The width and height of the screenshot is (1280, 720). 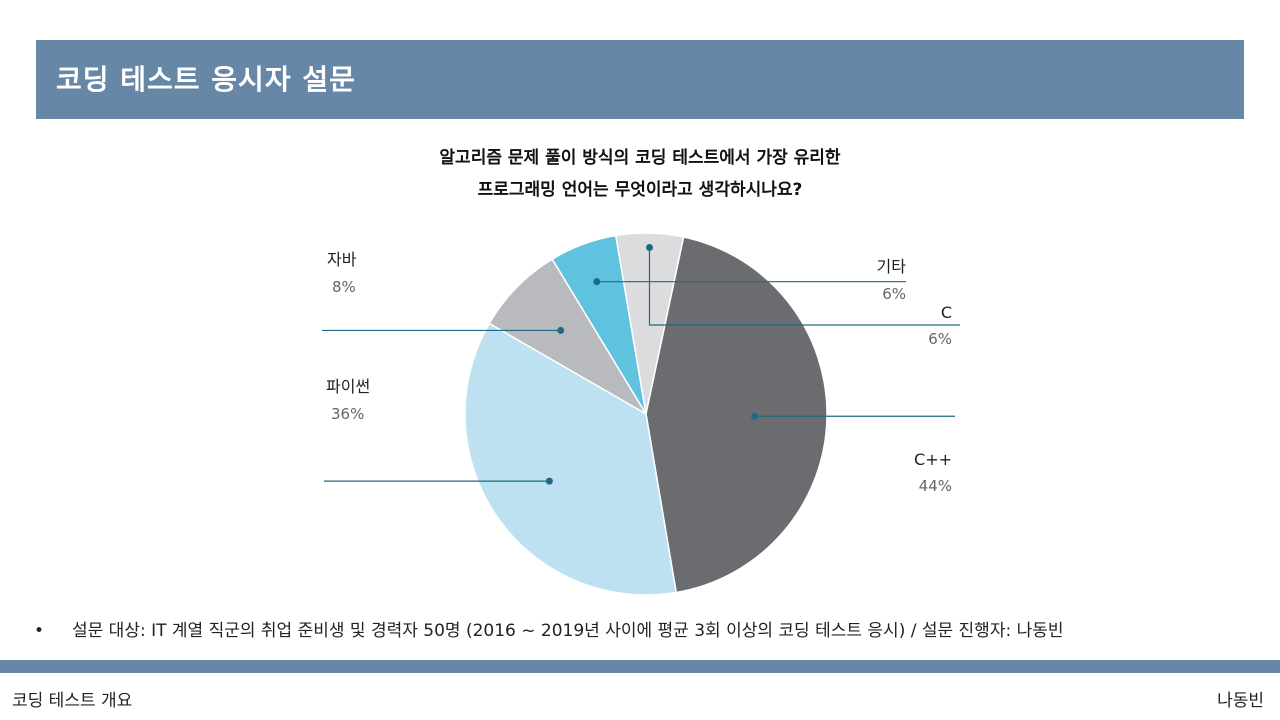 I want to click on label-other: 기타 6%, so click(x=868, y=278).